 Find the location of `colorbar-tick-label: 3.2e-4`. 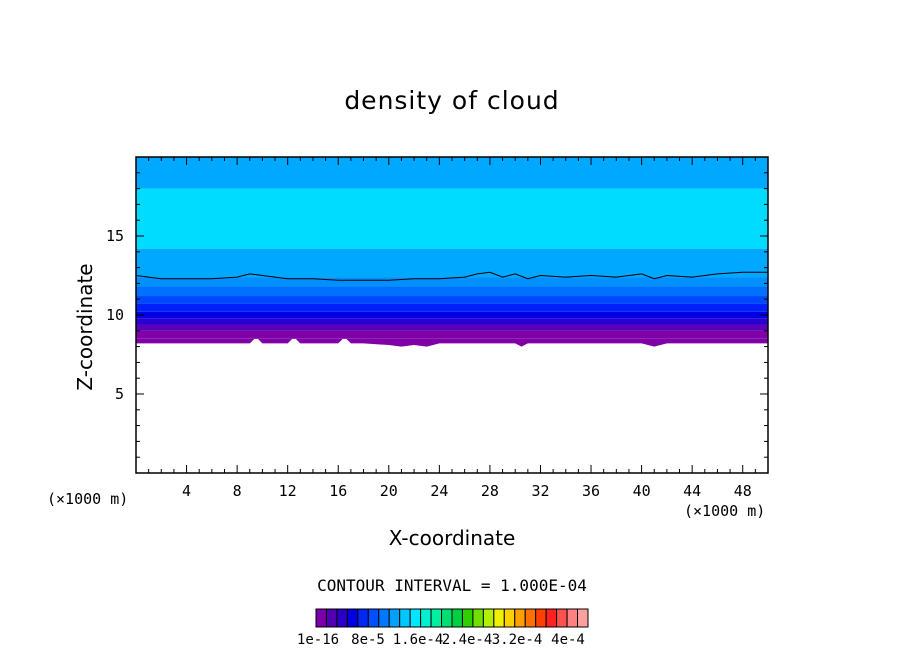

colorbar-tick-label: 3.2e-4 is located at coordinates (517, 640).